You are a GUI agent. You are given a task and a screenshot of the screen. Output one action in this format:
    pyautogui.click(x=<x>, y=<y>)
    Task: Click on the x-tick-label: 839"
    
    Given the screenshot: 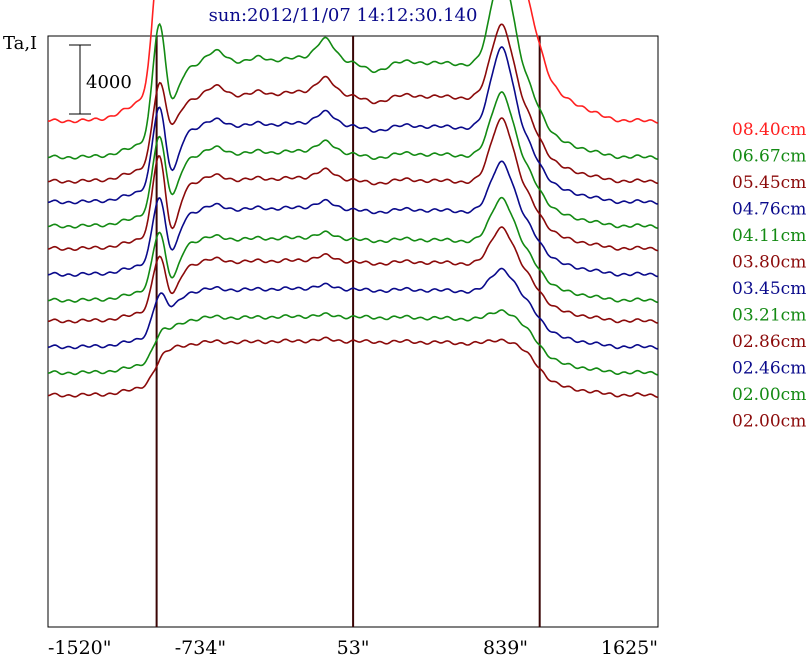 What is the action you would take?
    pyautogui.click(x=505, y=648)
    